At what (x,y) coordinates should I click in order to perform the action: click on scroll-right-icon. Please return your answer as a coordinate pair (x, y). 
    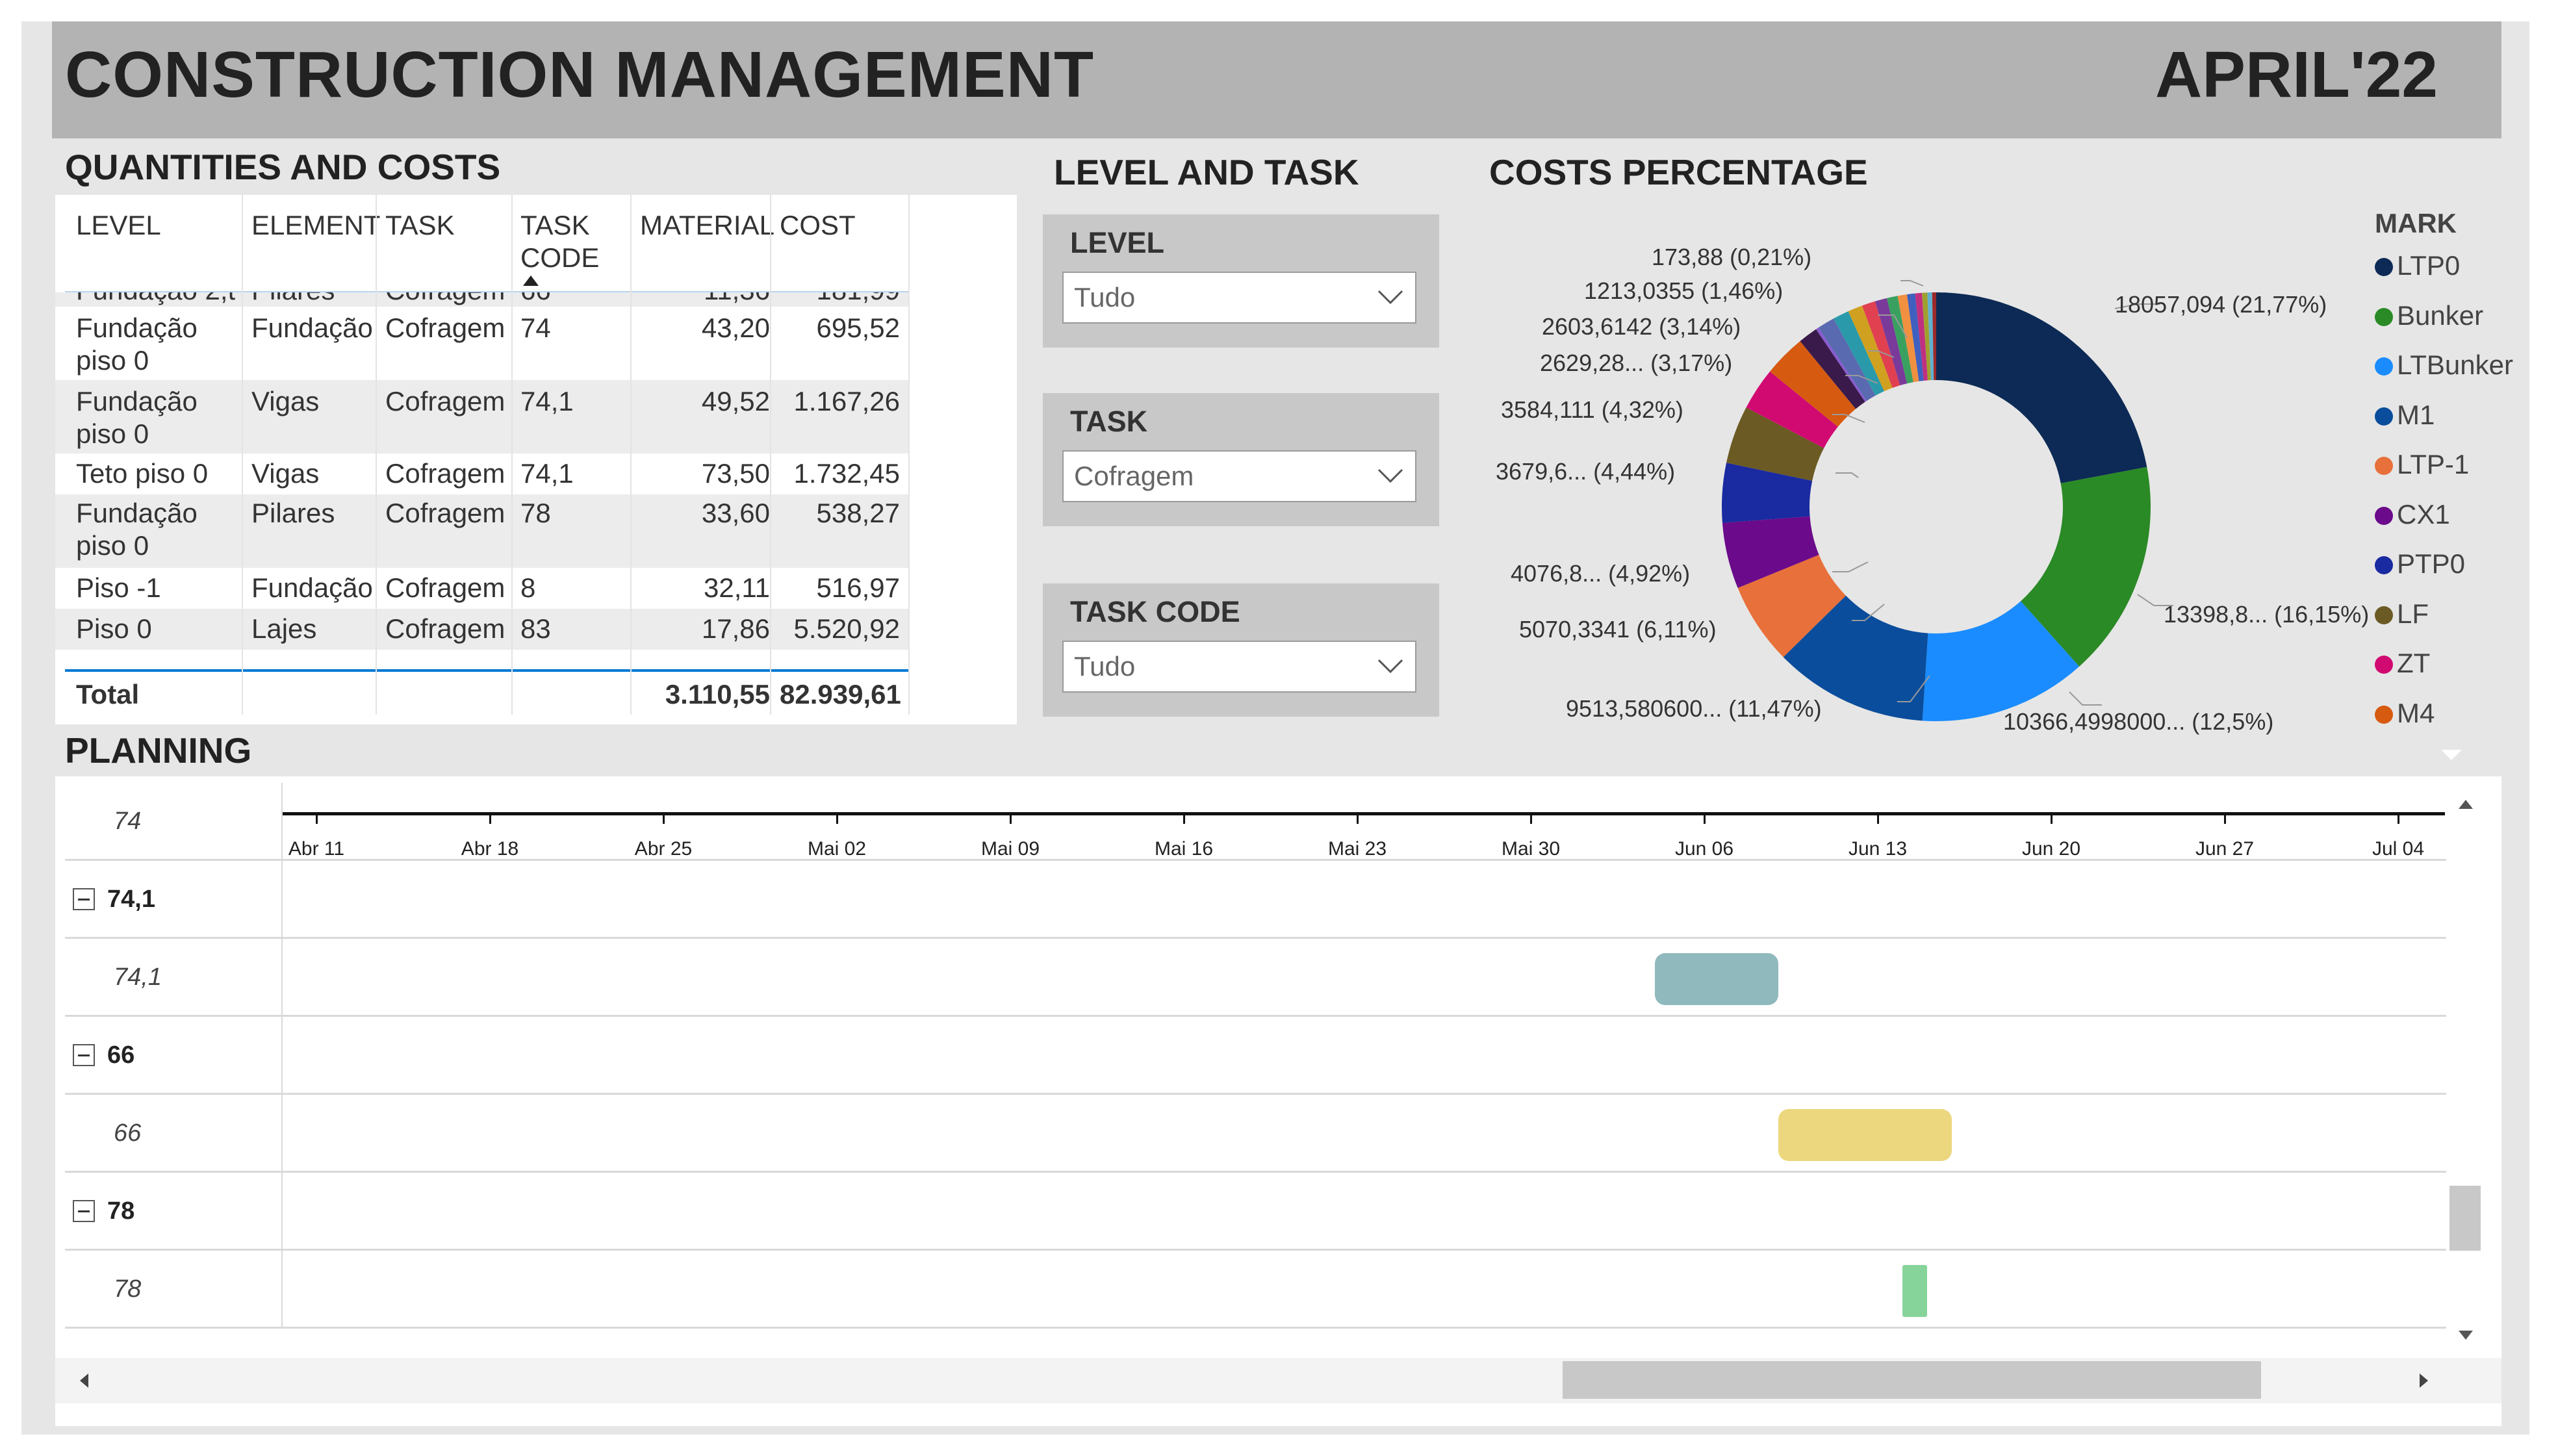
    Looking at the image, I should click on (2423, 1381).